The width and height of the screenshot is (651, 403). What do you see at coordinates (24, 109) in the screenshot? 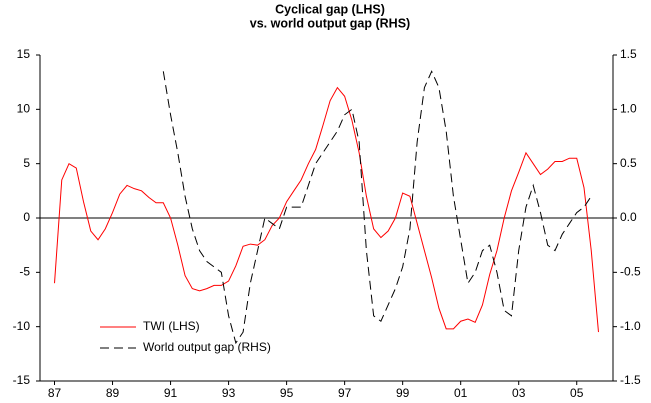
I see `y-tick-label: 10` at bounding box center [24, 109].